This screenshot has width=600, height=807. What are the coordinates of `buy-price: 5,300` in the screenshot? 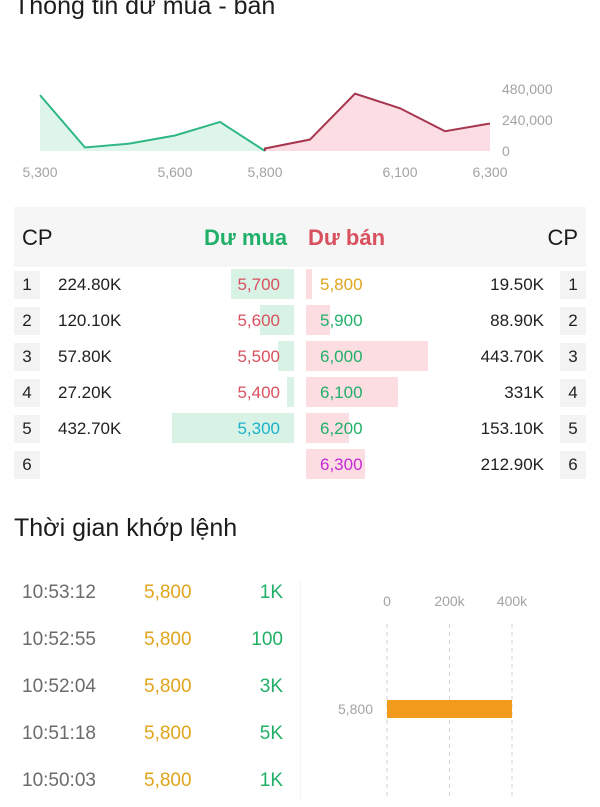 It's located at (258, 428).